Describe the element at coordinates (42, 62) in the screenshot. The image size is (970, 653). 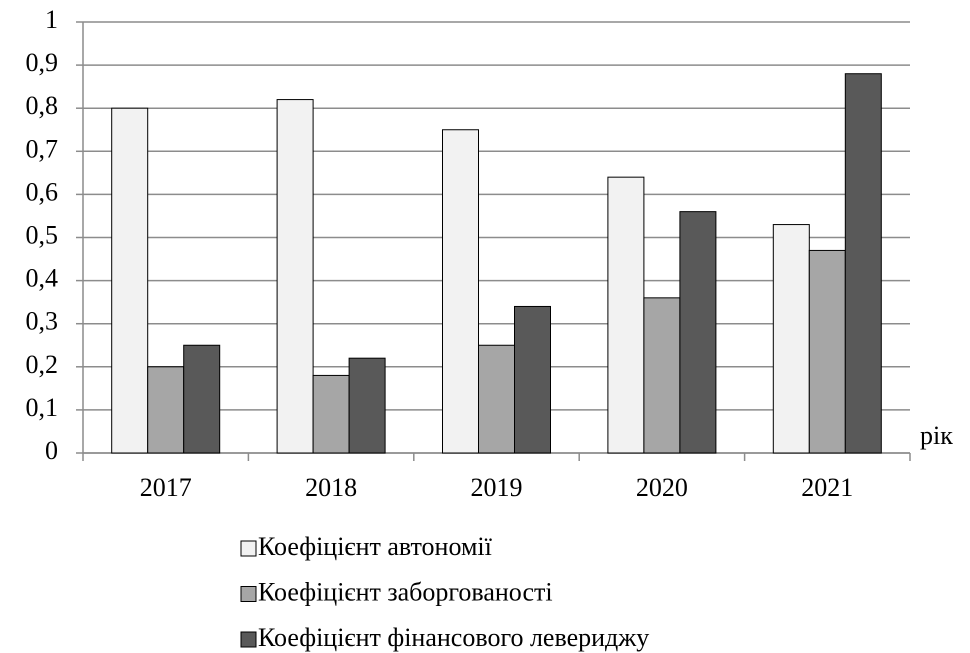
I see `y-tick-label: 0,9` at that location.